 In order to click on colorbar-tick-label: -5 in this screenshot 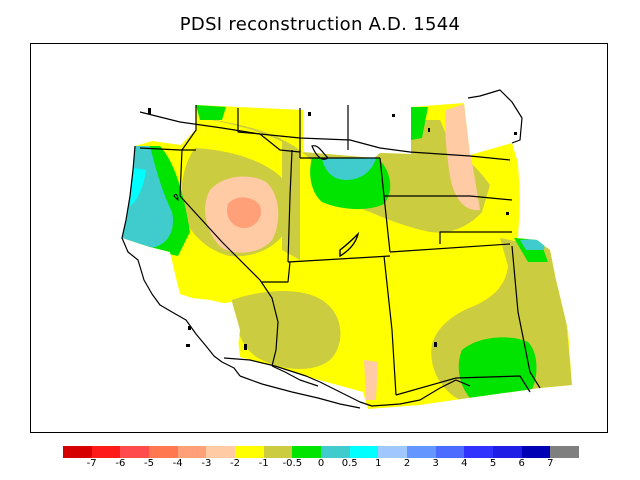, I will do `click(149, 463)`.